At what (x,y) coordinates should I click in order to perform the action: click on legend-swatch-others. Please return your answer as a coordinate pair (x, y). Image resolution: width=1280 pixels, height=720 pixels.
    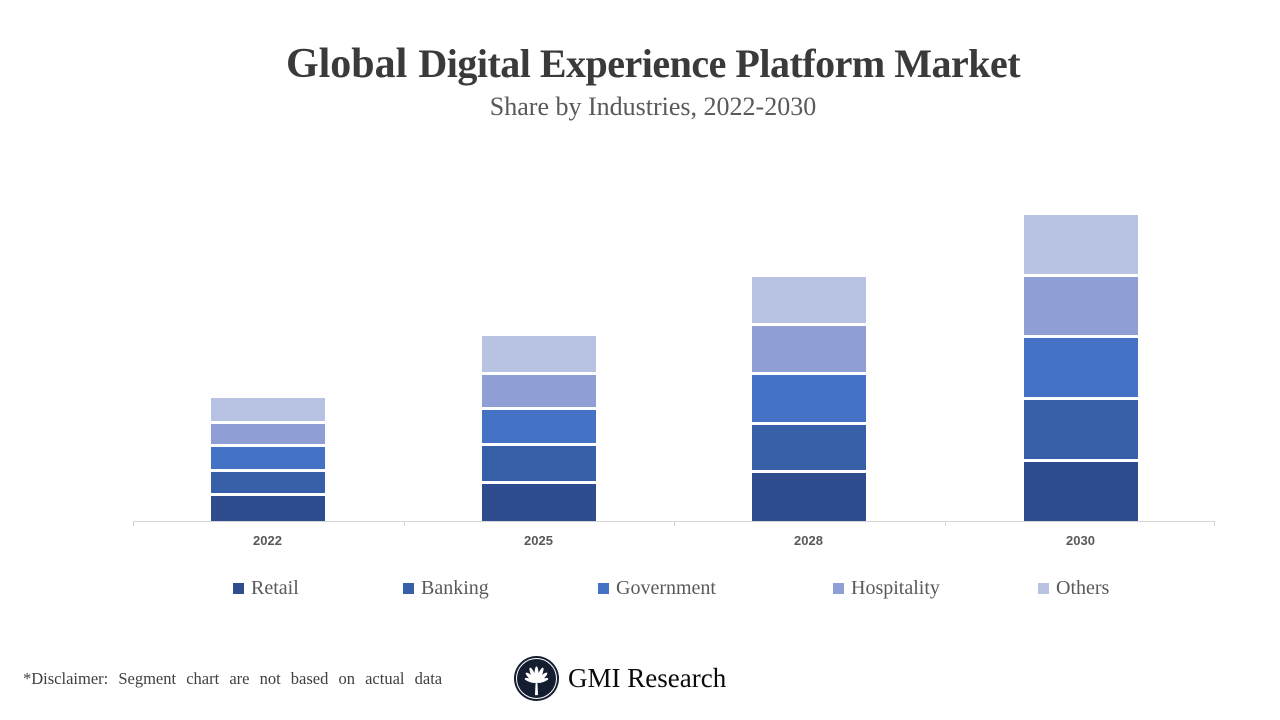
    Looking at the image, I should click on (1043, 588).